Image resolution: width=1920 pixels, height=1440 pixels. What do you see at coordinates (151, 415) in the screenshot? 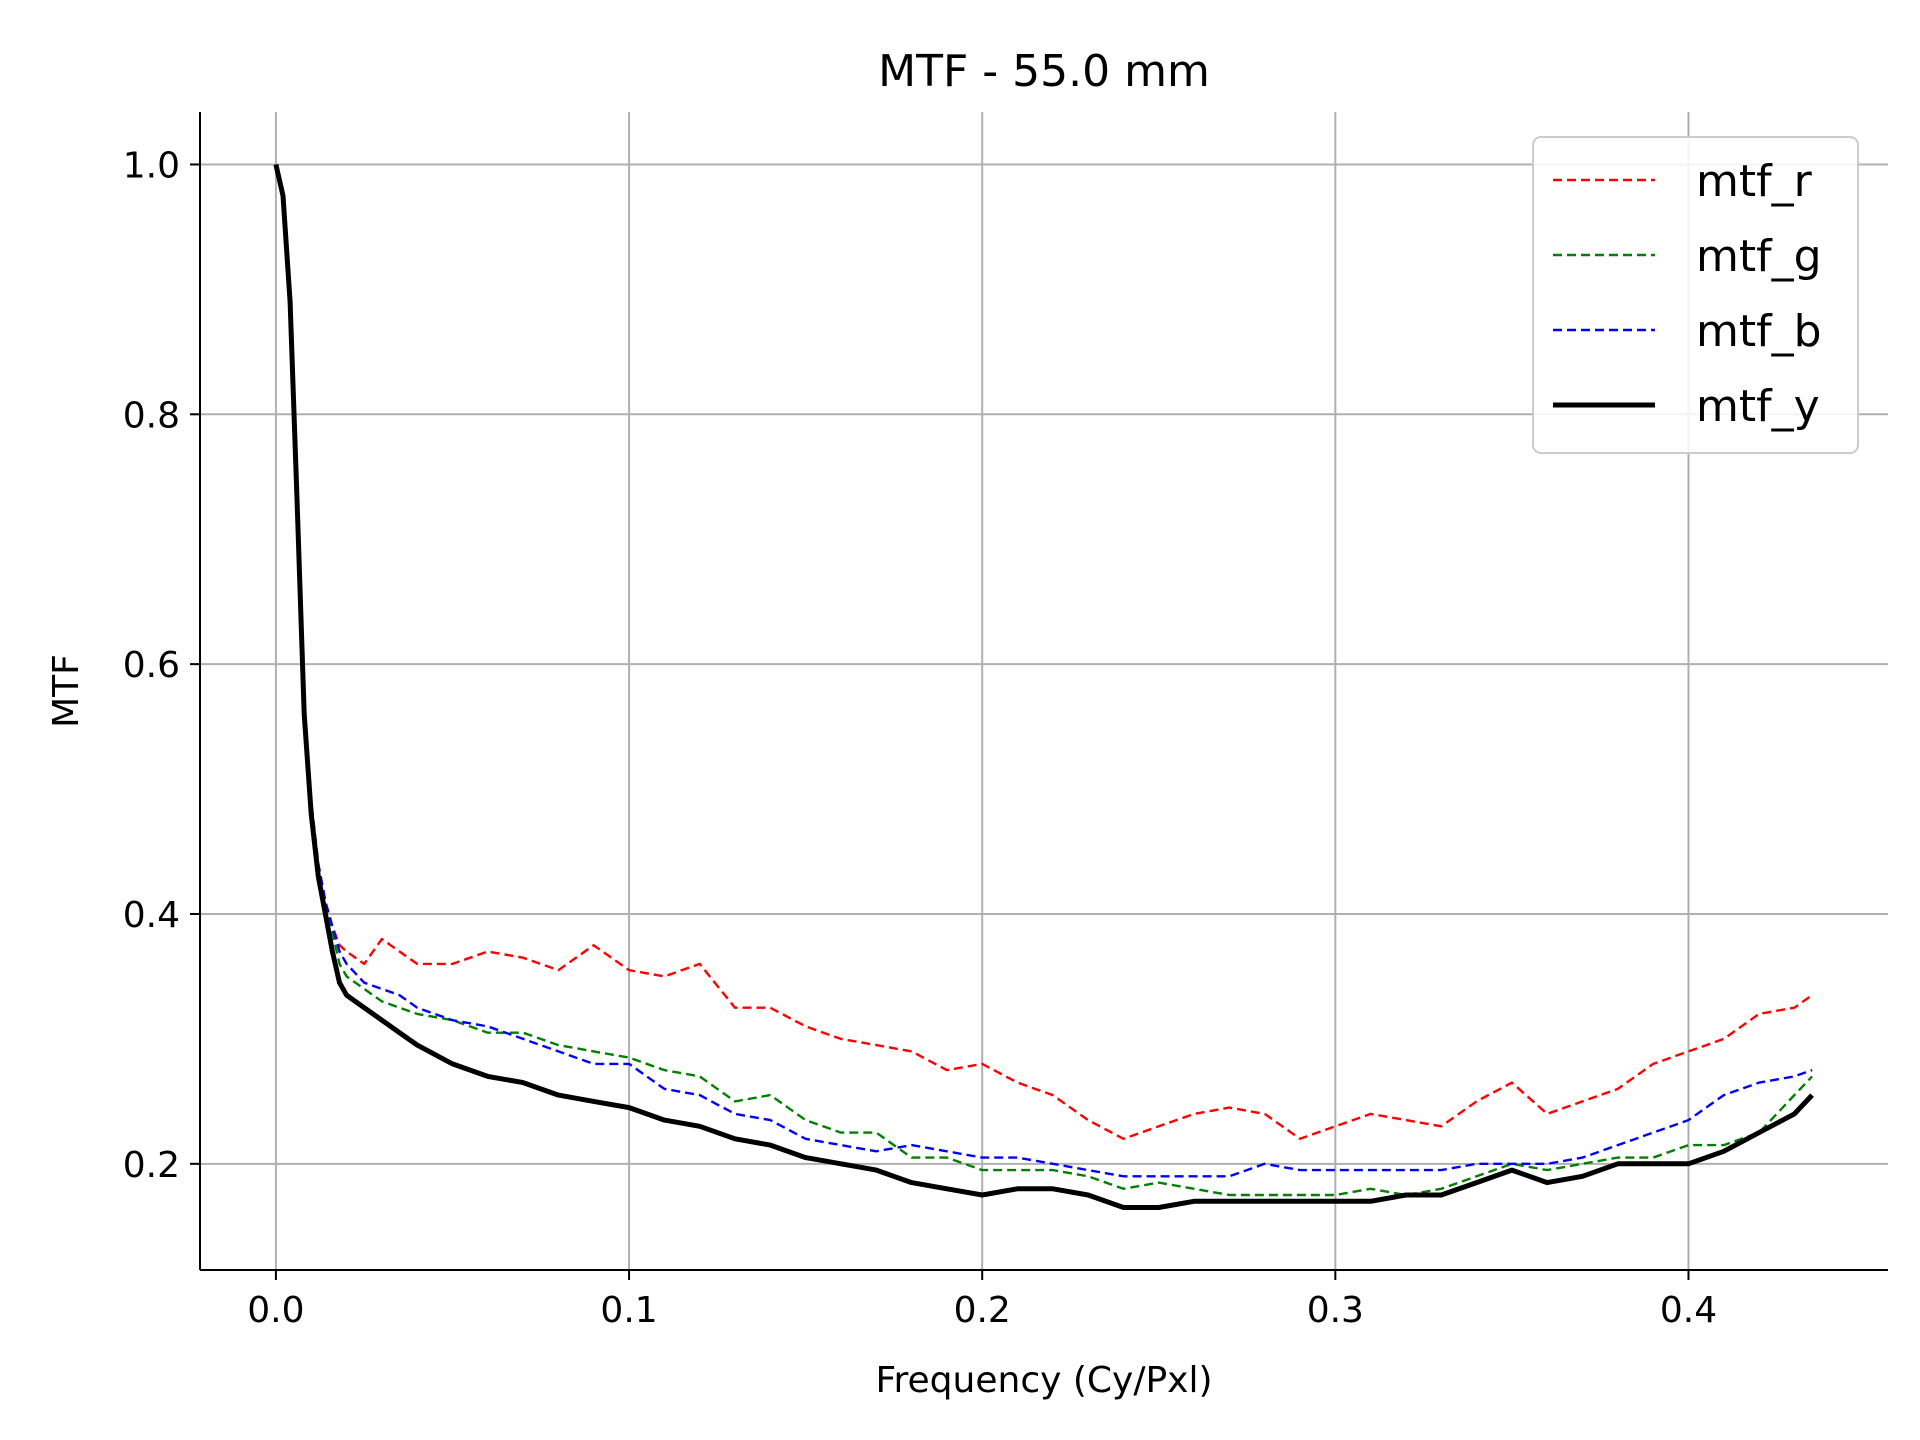
I see `y-tick-label: 0.8` at bounding box center [151, 415].